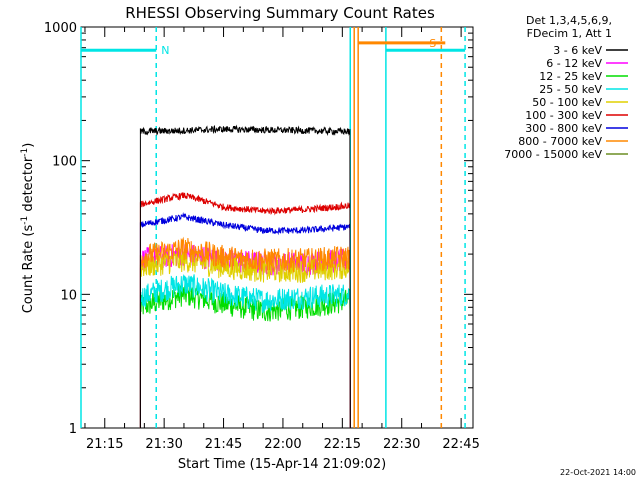 This screenshot has width=640, height=485. What do you see at coordinates (574, 63) in the screenshot?
I see `legend-entry-label: 6 - 12 keV` at bounding box center [574, 63].